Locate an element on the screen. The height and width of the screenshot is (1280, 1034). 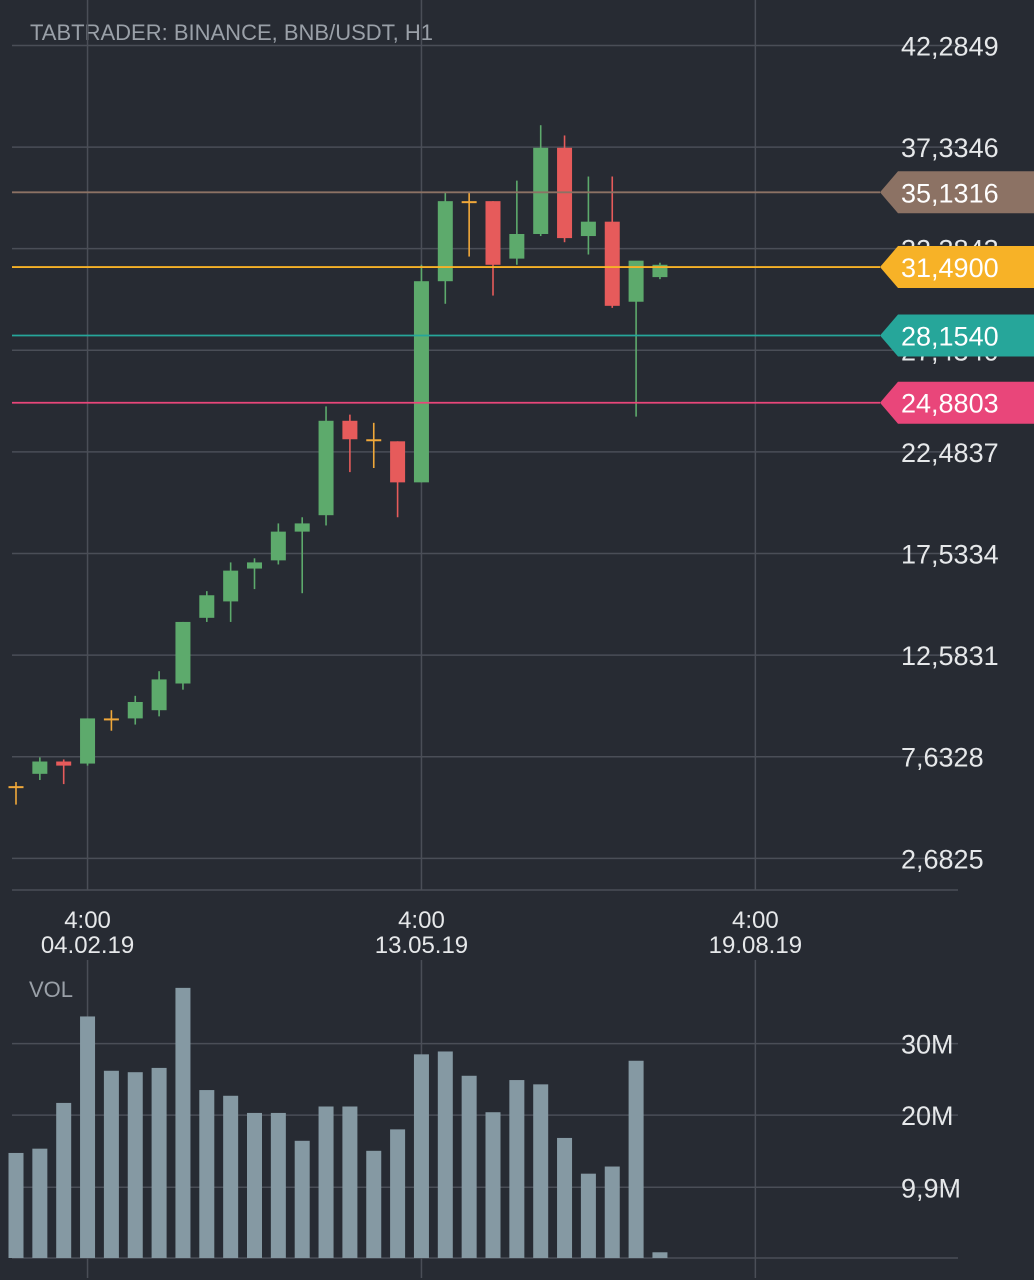
vol-y-tick-label: 20M is located at coordinates (927, 1116).